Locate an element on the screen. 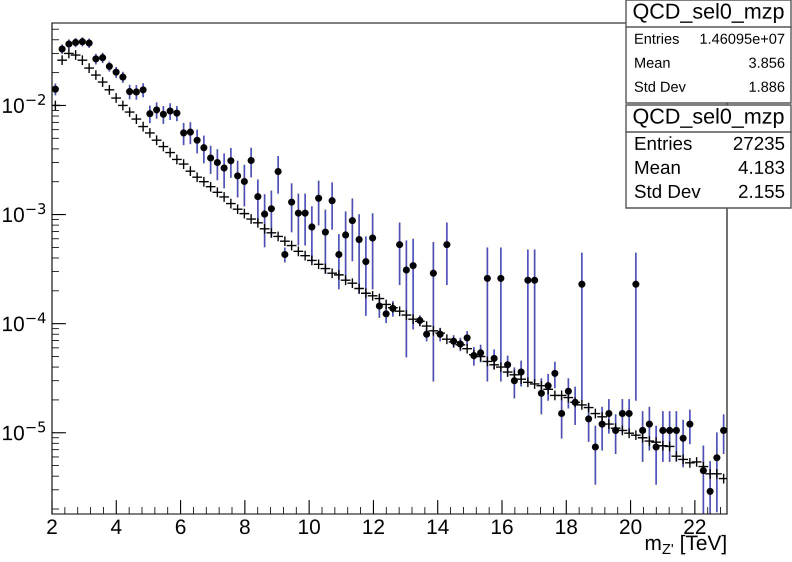 The image size is (792, 562). text: 3.856 is located at coordinates (766, 63).